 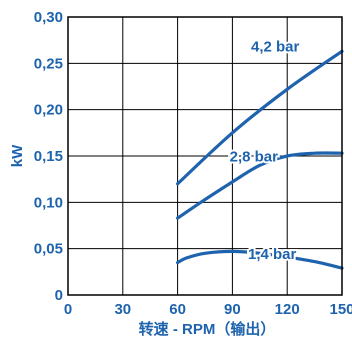 What do you see at coordinates (48, 202) in the screenshot?
I see `y-tick-label: 0,10` at bounding box center [48, 202].